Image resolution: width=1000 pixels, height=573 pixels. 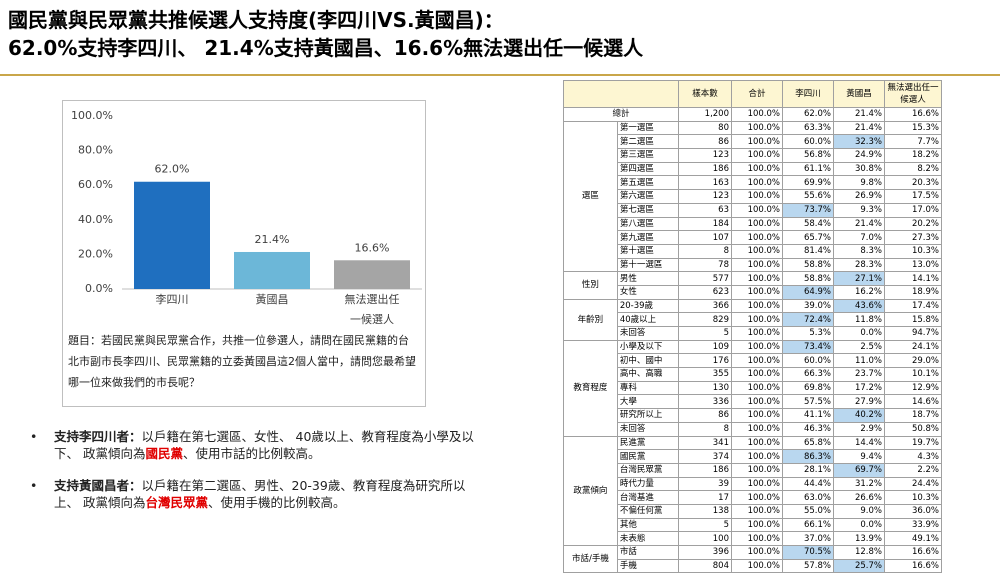 I want to click on row-label: 第四選區, so click(x=648, y=169).